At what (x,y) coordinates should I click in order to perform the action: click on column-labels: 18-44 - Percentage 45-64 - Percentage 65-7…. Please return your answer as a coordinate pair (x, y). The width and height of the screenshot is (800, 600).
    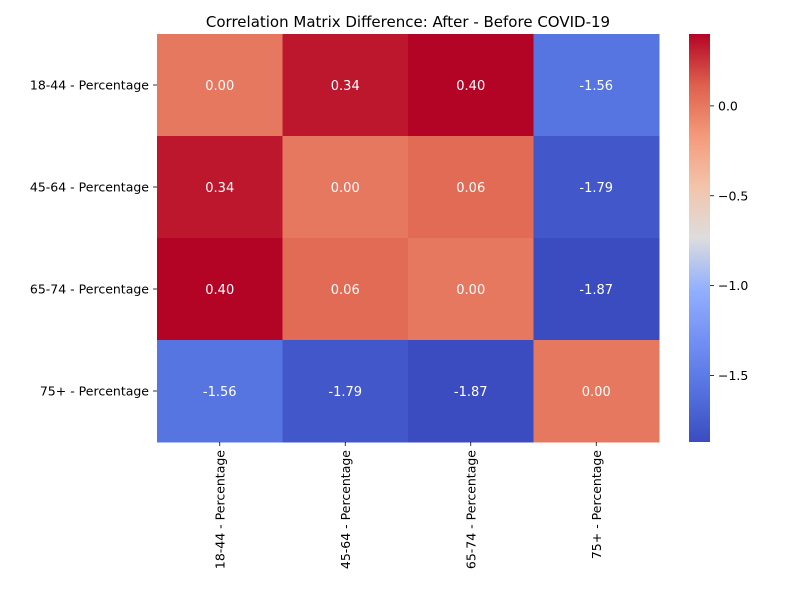
    Looking at the image, I should click on (408, 505).